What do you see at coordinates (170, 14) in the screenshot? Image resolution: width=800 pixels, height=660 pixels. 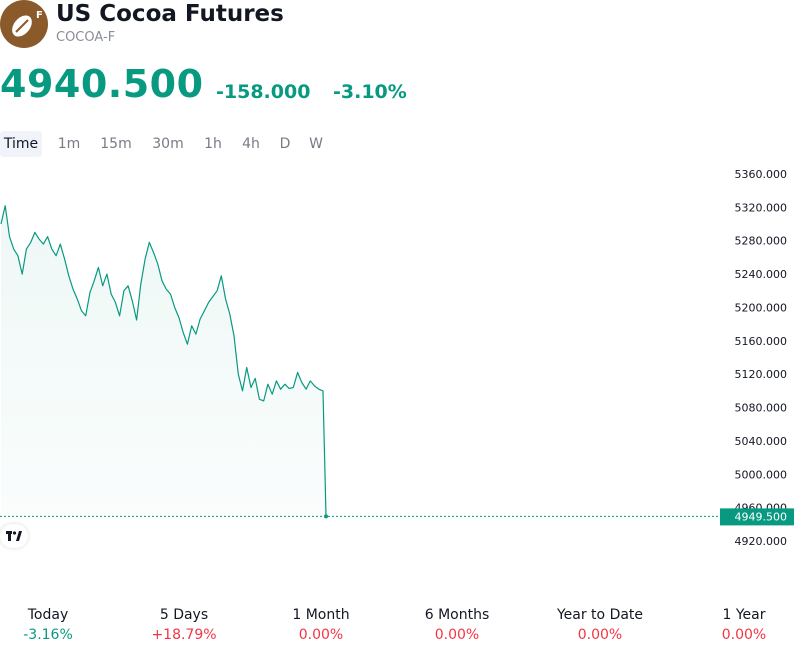 I see `instrument-title: US Cocoa Futures` at bounding box center [170, 14].